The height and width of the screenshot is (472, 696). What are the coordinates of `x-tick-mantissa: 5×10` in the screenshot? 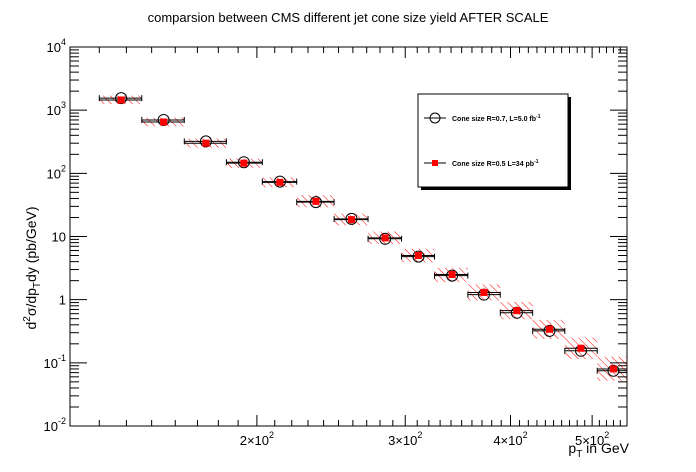 It's located at (589, 440).